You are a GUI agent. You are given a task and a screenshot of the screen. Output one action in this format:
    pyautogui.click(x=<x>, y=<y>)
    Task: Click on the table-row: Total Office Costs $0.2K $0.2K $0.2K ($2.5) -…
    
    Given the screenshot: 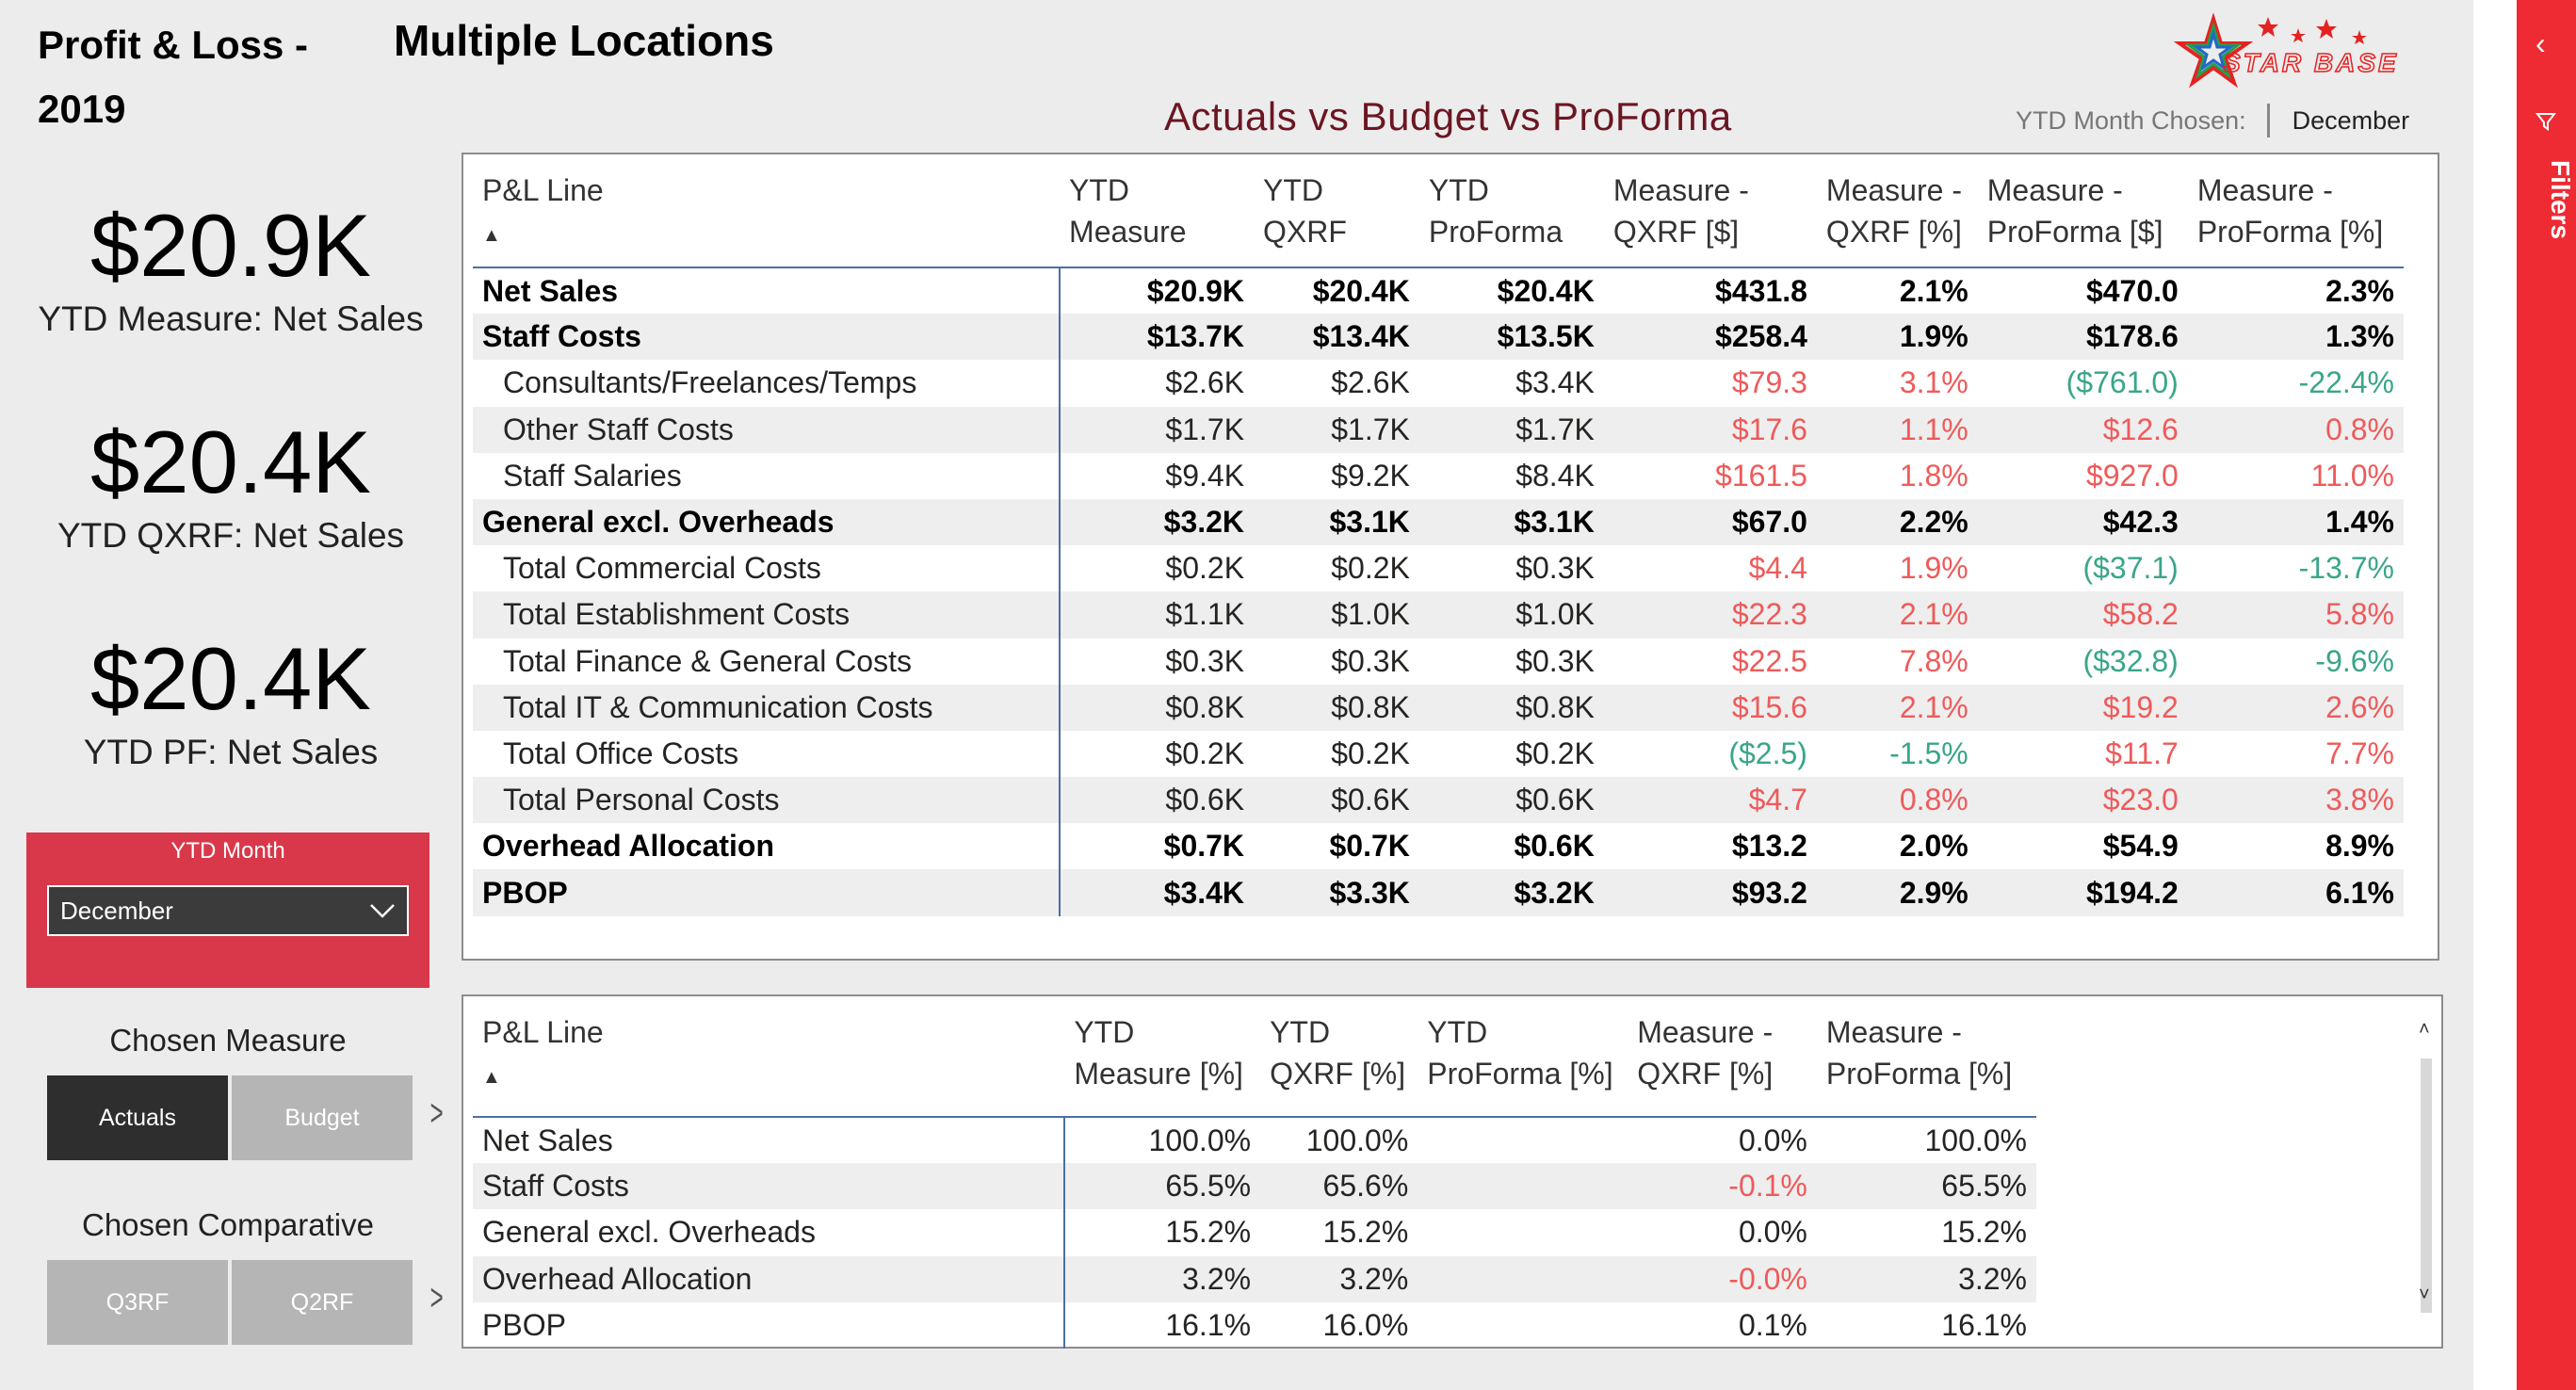 What is the action you would take?
    pyautogui.click(x=1438, y=754)
    